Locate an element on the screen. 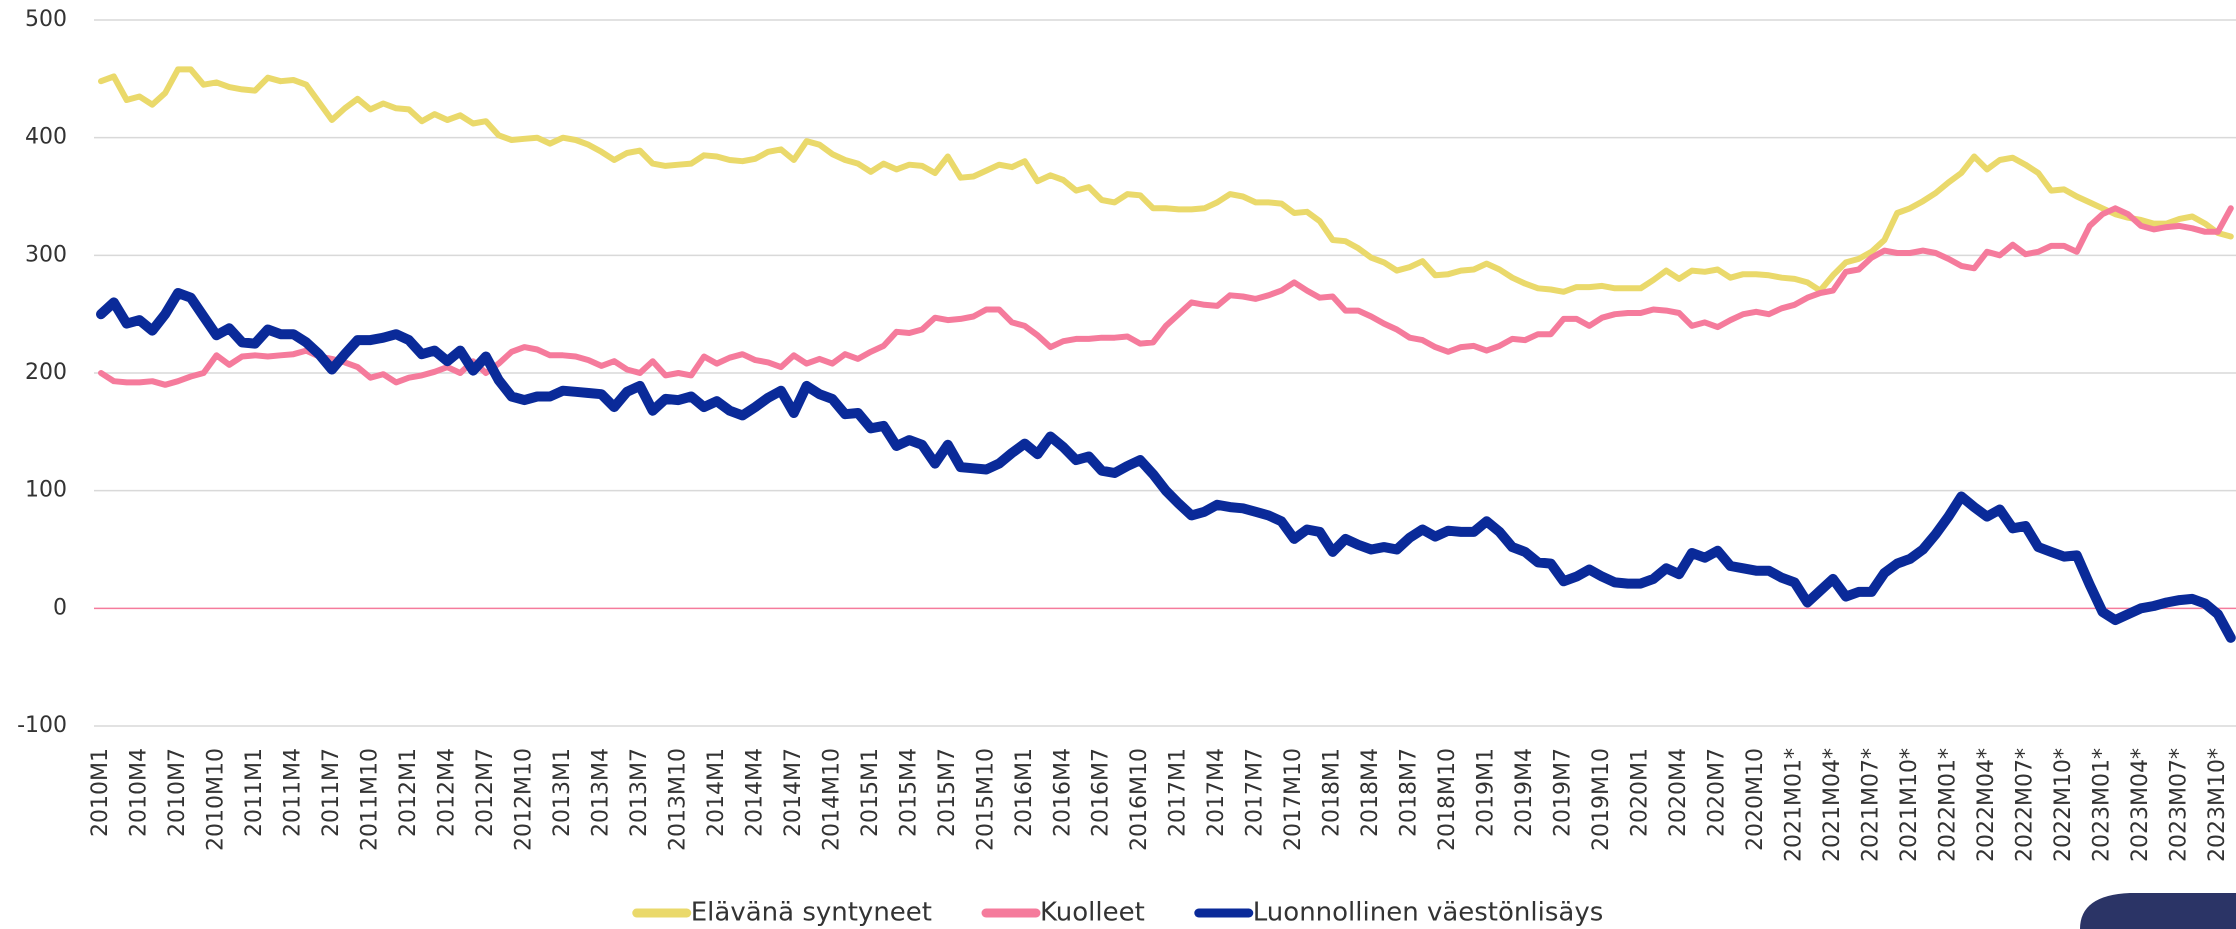  x-tick-label: 2021M01* is located at coordinates (1794, 805).